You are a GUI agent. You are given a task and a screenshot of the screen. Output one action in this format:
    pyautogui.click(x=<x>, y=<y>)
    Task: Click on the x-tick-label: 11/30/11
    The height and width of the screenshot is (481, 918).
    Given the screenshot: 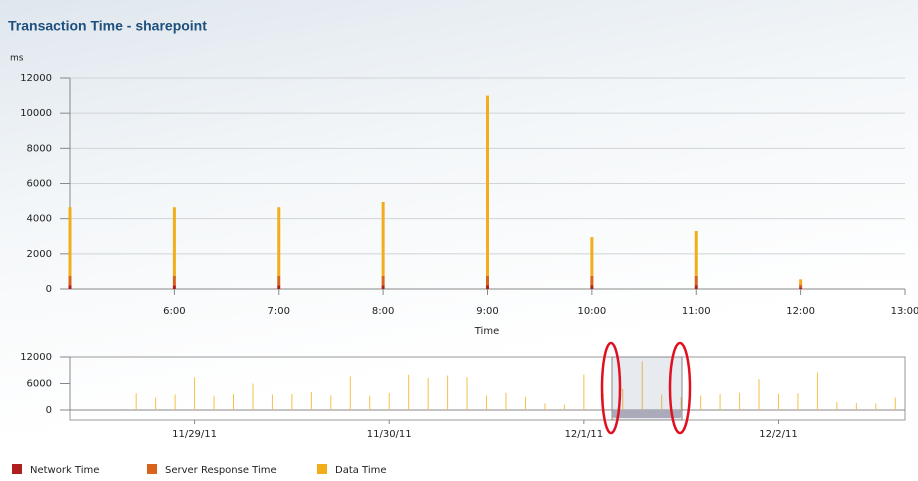 What is the action you would take?
    pyautogui.click(x=389, y=434)
    